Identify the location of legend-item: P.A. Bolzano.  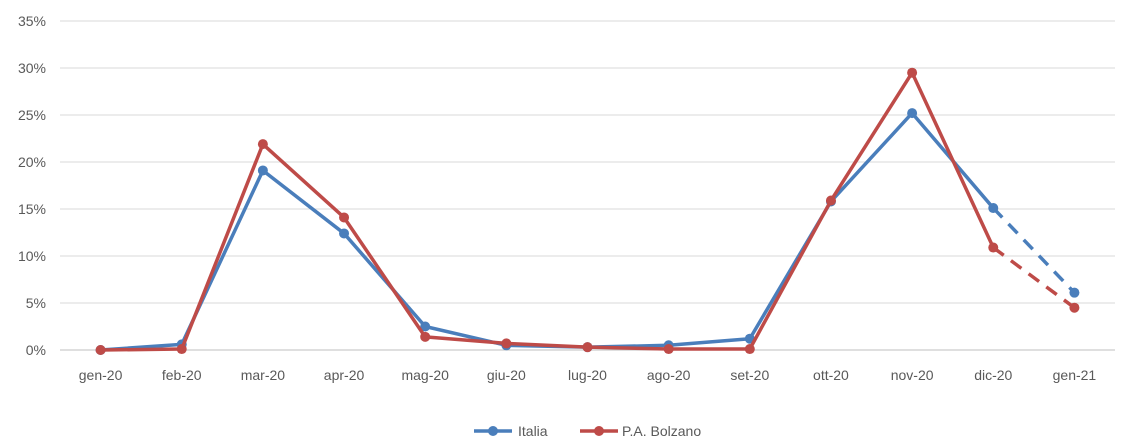
(640, 431).